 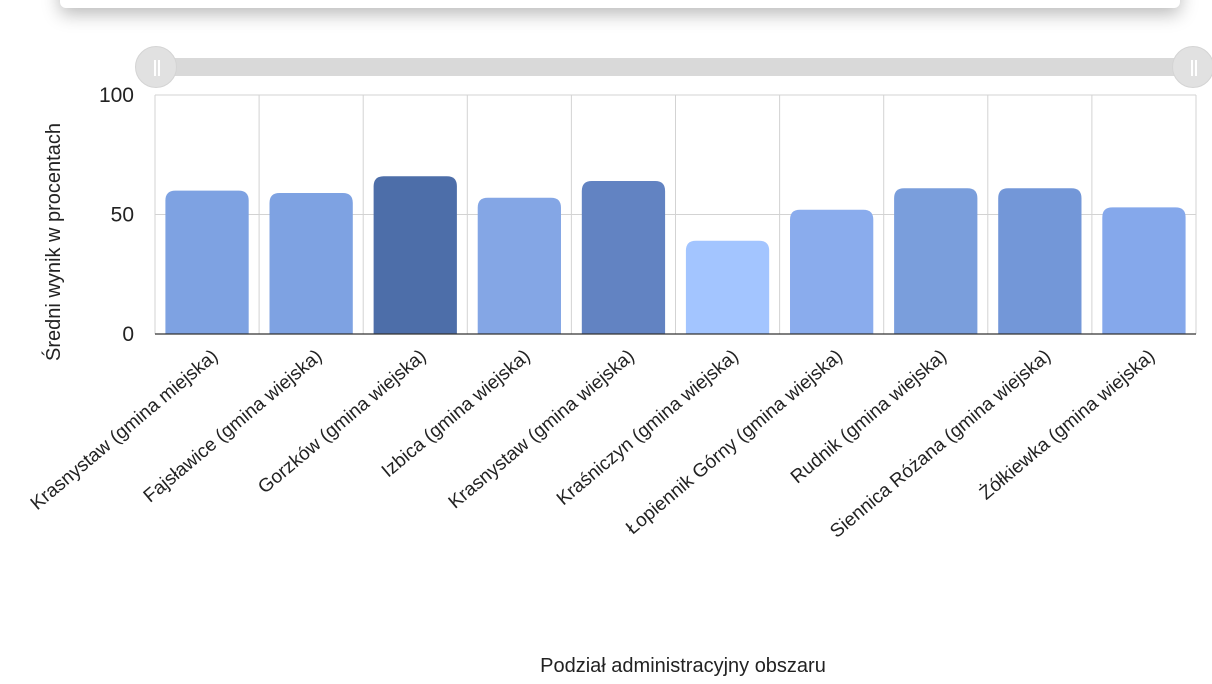 I want to click on y-axis-title: Średni wynik w procentach, so click(x=53, y=242).